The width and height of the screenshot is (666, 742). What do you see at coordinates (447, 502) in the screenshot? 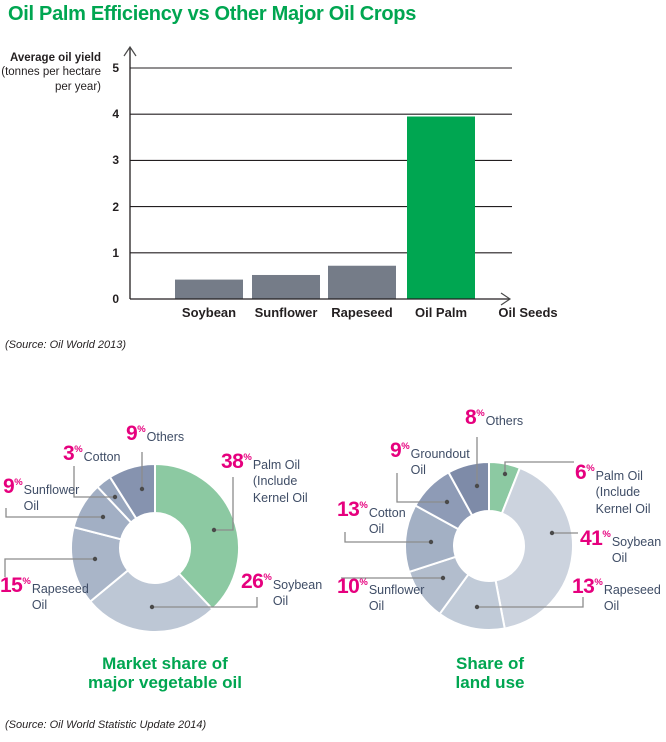
I see `leader-dot-groundout` at bounding box center [447, 502].